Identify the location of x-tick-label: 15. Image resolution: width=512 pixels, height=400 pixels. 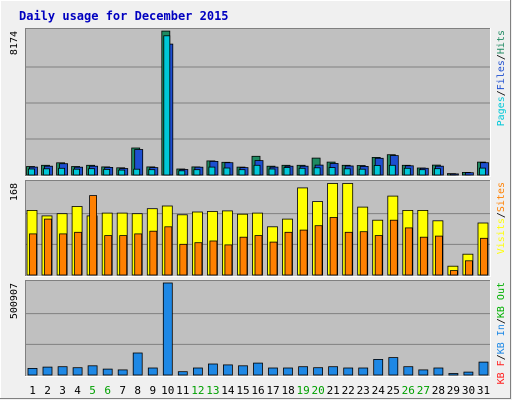
(242, 390).